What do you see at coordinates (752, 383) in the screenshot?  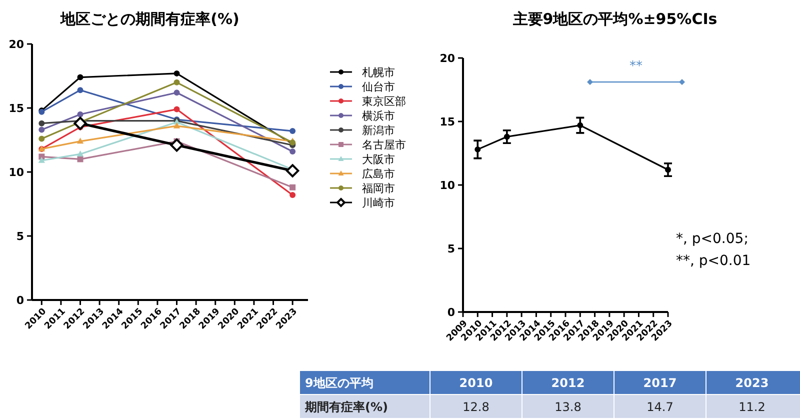 I see `category-label: 2023` at bounding box center [752, 383].